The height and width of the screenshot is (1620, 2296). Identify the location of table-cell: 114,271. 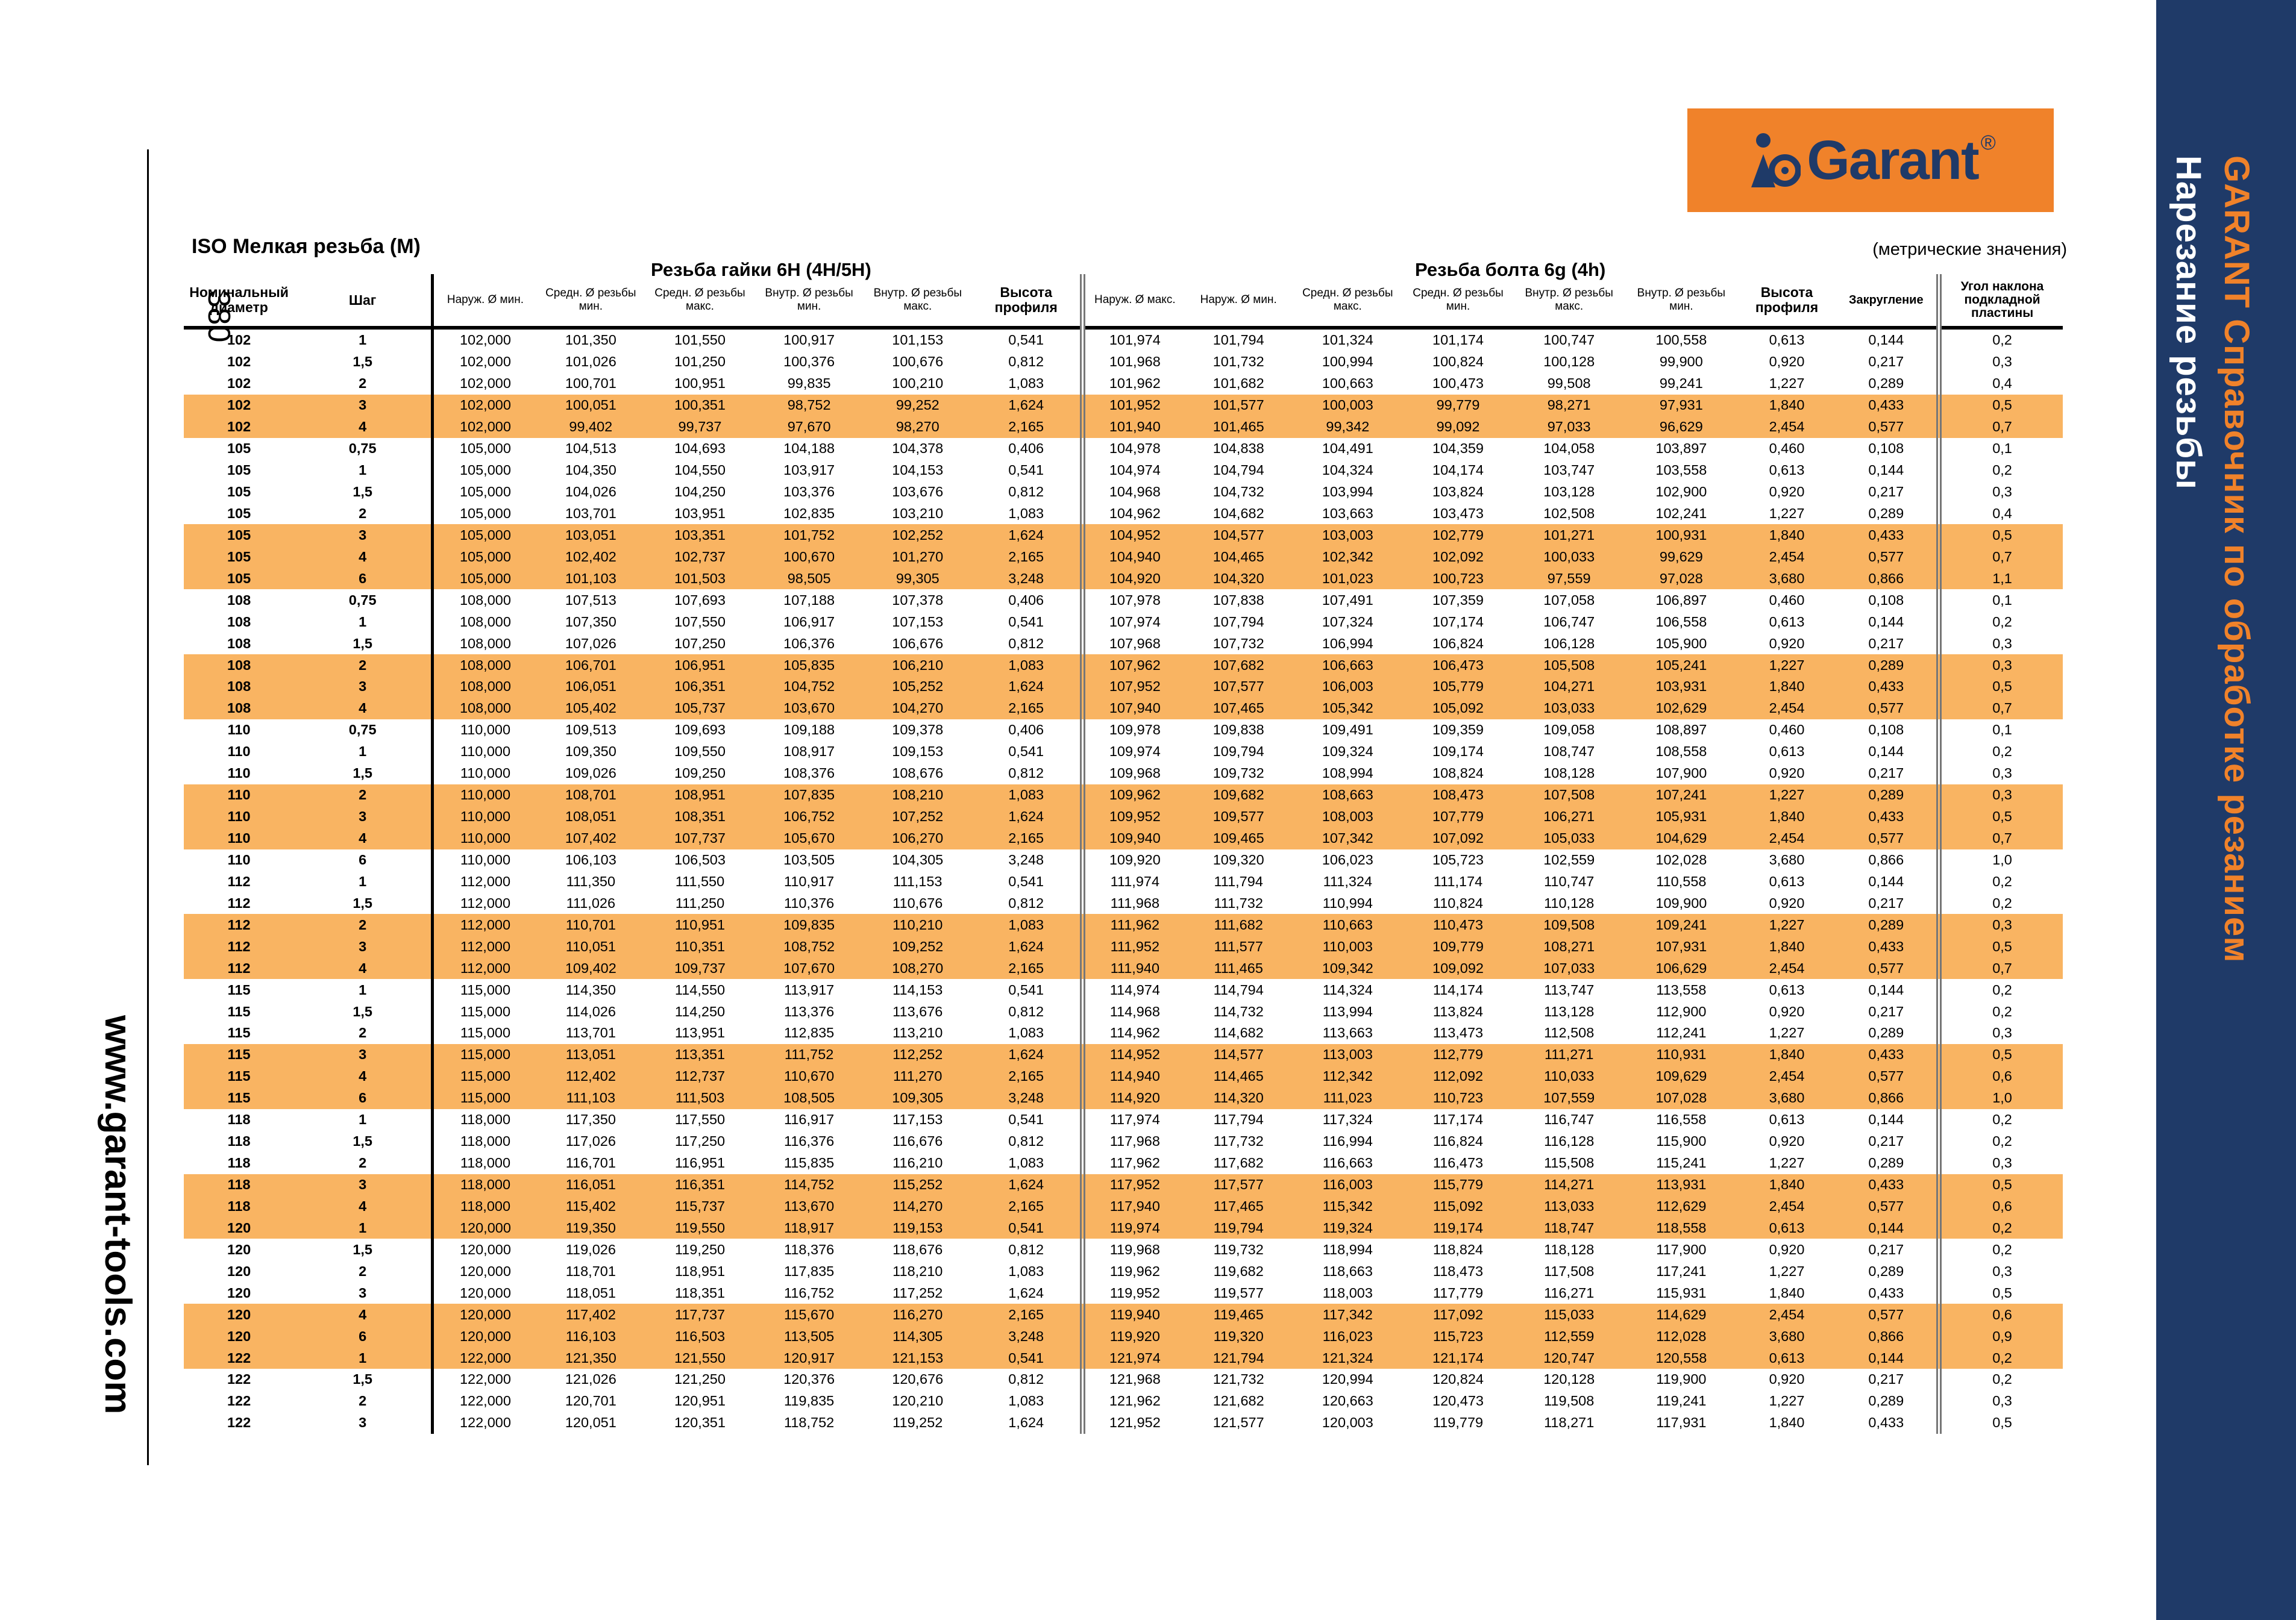
(1569, 1185).